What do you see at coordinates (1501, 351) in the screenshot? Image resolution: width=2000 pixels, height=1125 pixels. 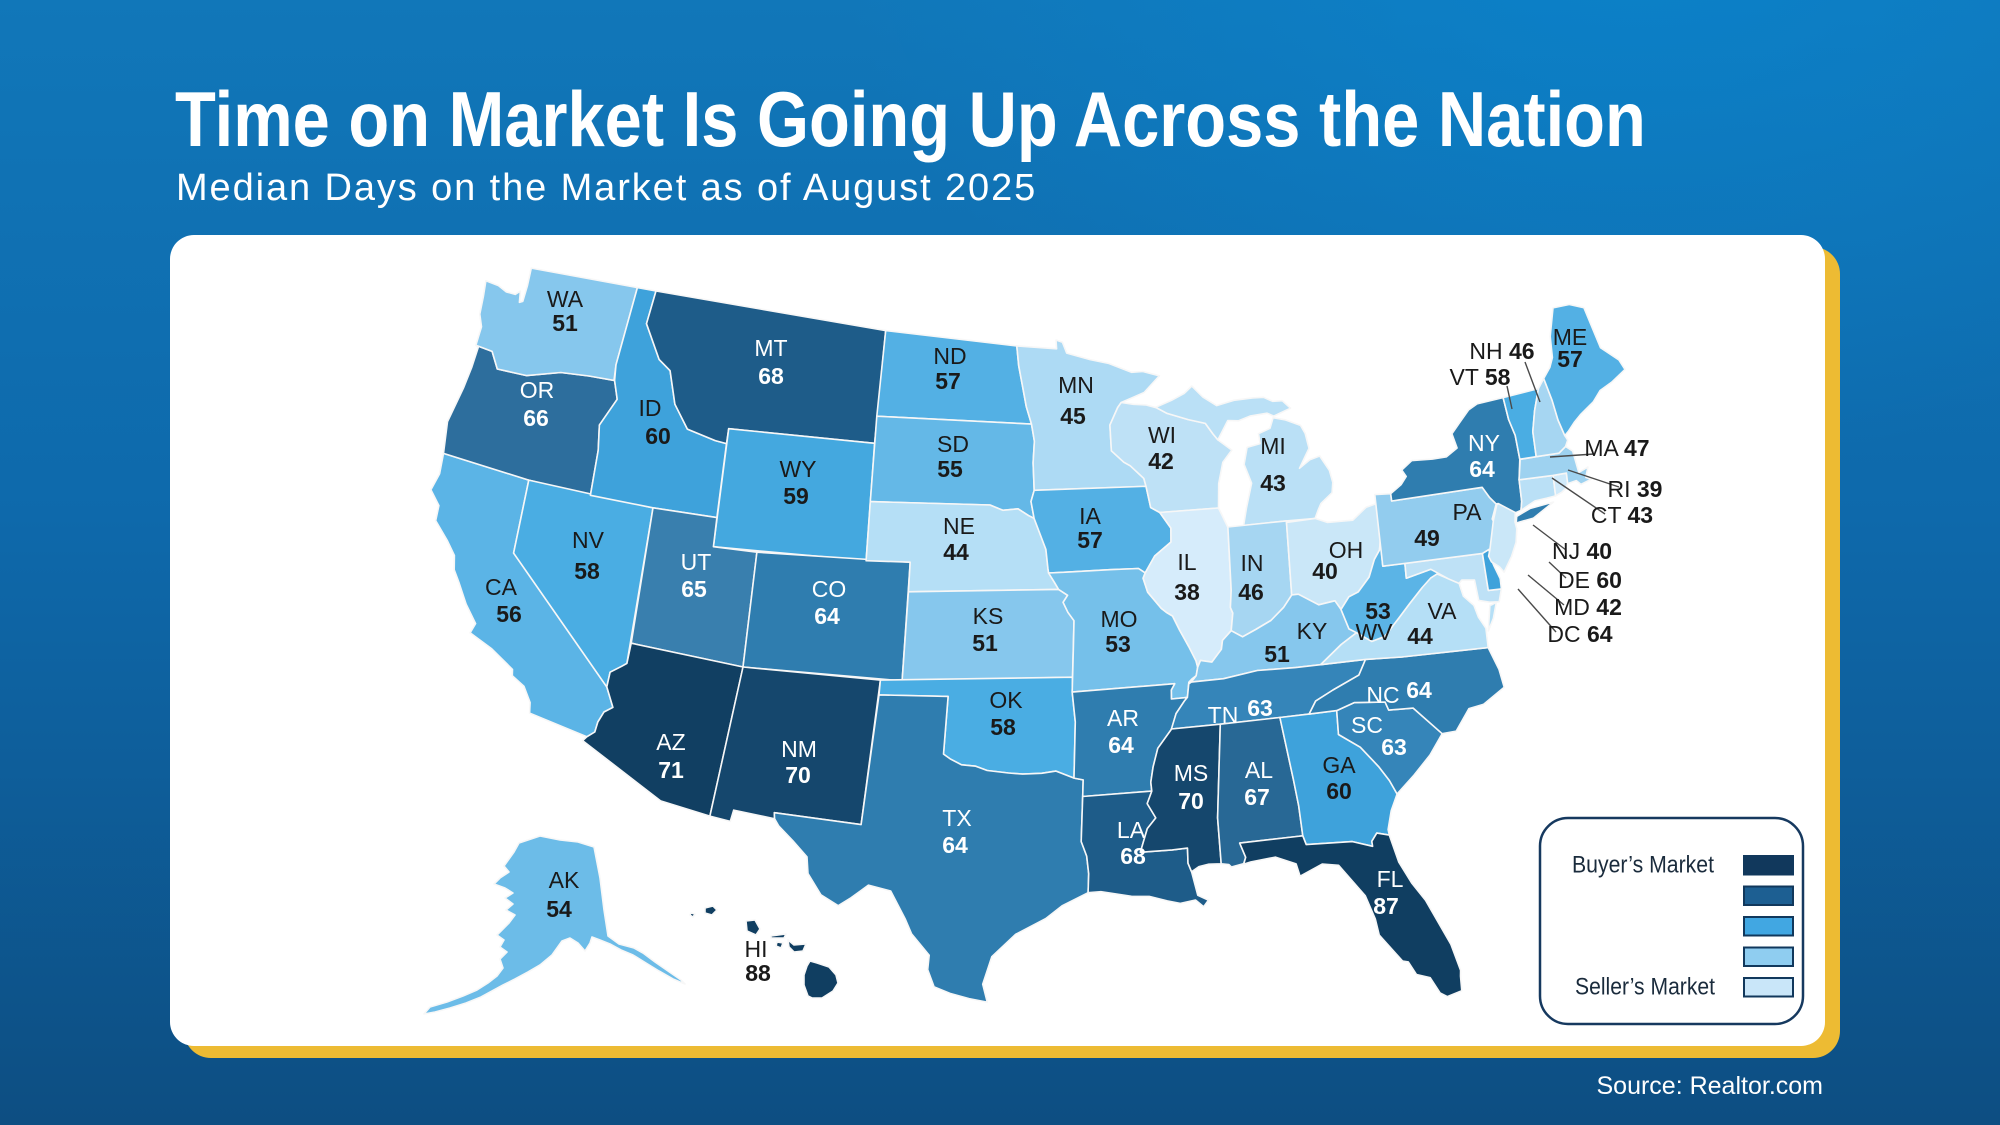 I see `svg-text: NH 46` at bounding box center [1501, 351].